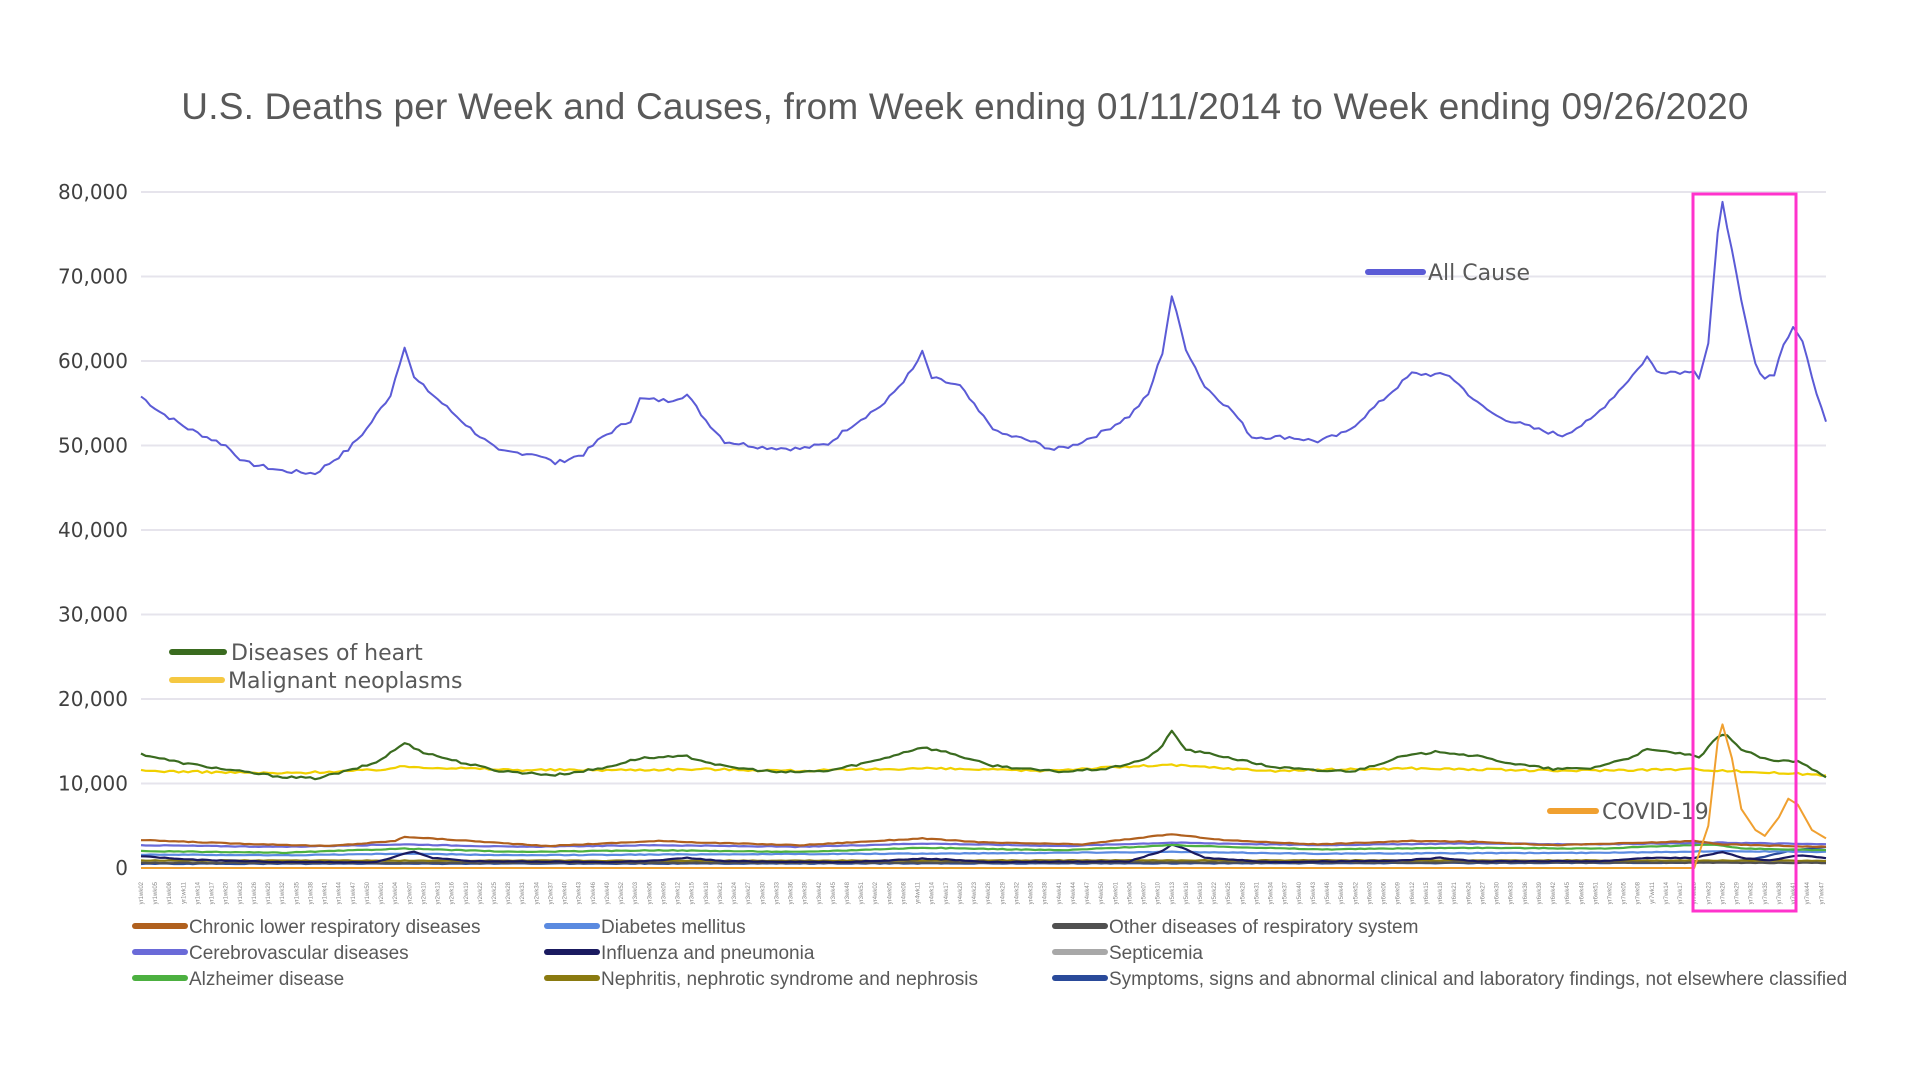  Describe the element at coordinates (1738, 892) in the screenshot. I see `x-tick-label: yr7wk29` at that location.